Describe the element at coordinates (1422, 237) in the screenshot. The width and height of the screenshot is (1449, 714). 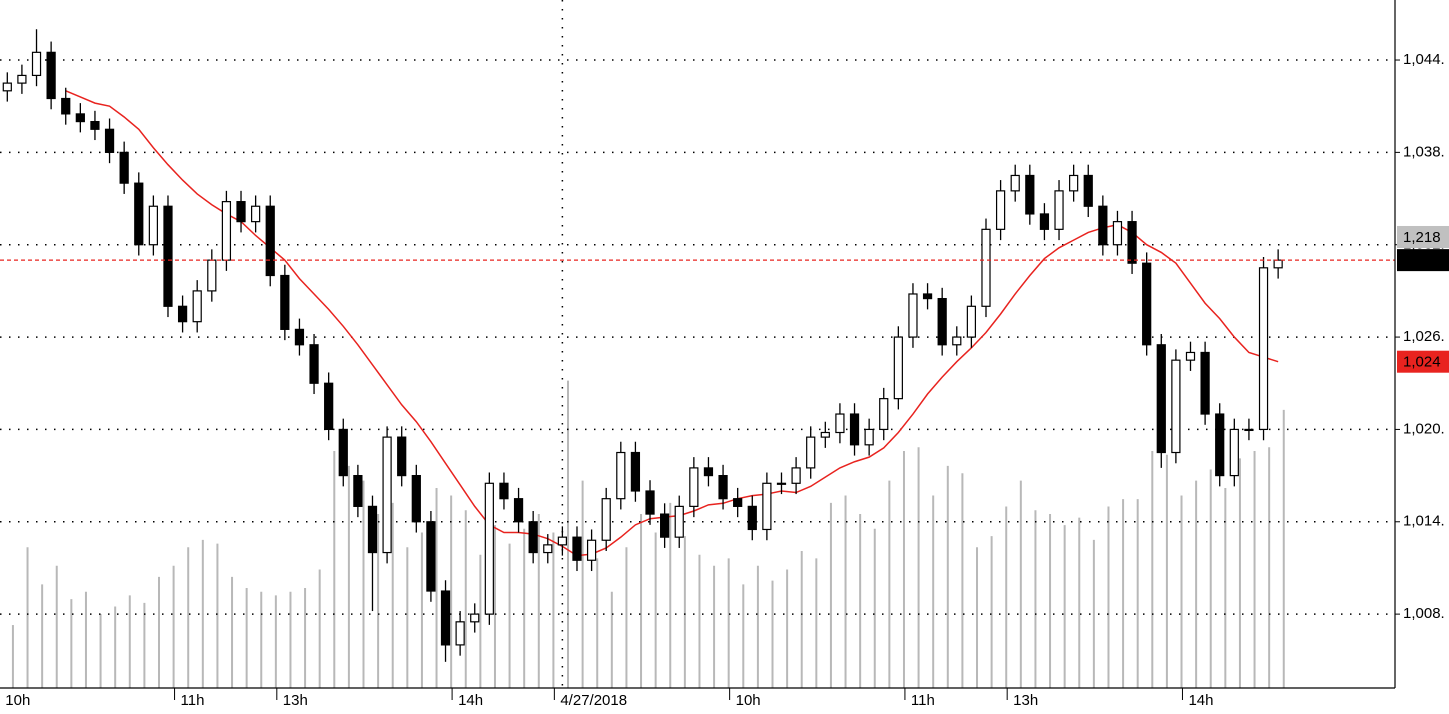
I see `volume-marker: 1,218` at that location.